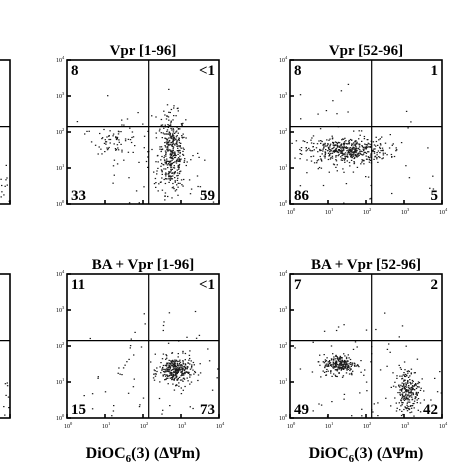 The height and width of the screenshot is (474, 474). I want to click on x-axis-label: DiOC6(3) (ΔΨm), so click(143, 455).